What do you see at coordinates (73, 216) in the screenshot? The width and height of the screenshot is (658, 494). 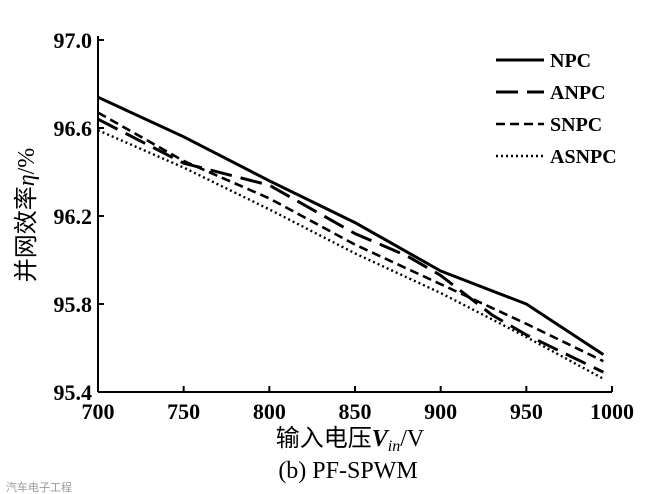 I see `y-tick-label: 96.2` at bounding box center [73, 216].